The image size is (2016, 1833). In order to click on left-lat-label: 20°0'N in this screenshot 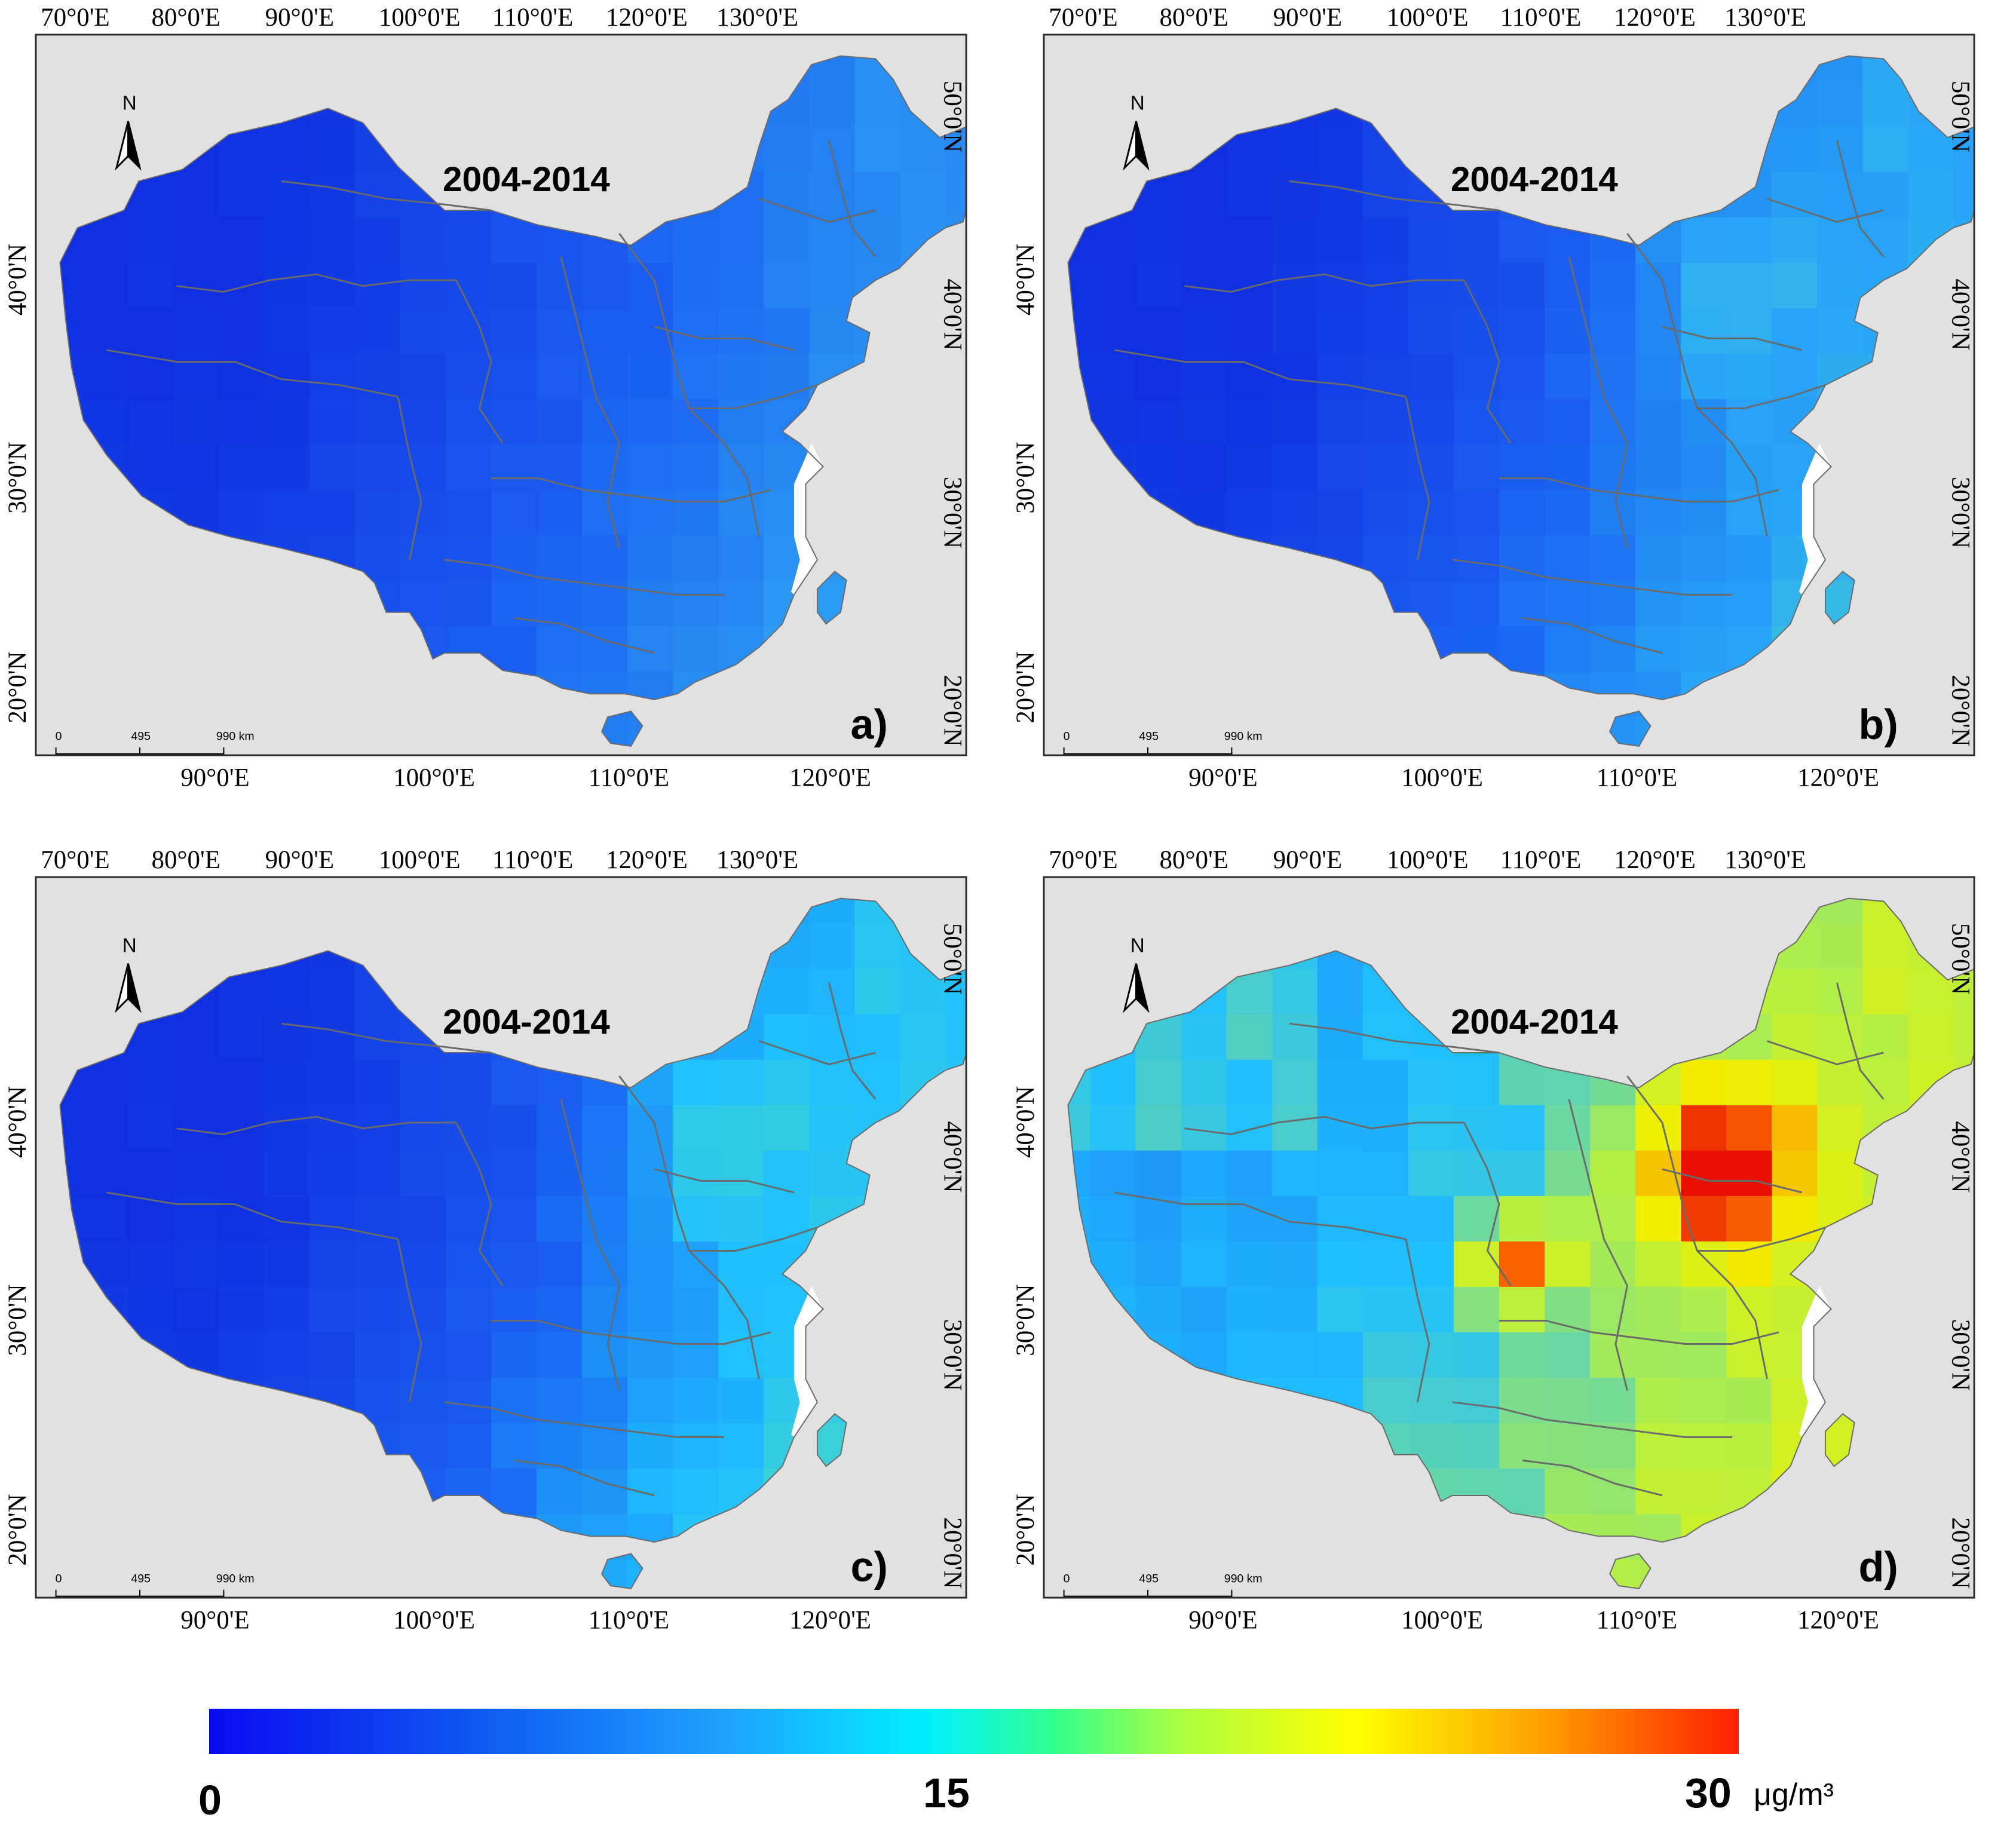, I will do `click(1025, 1530)`.